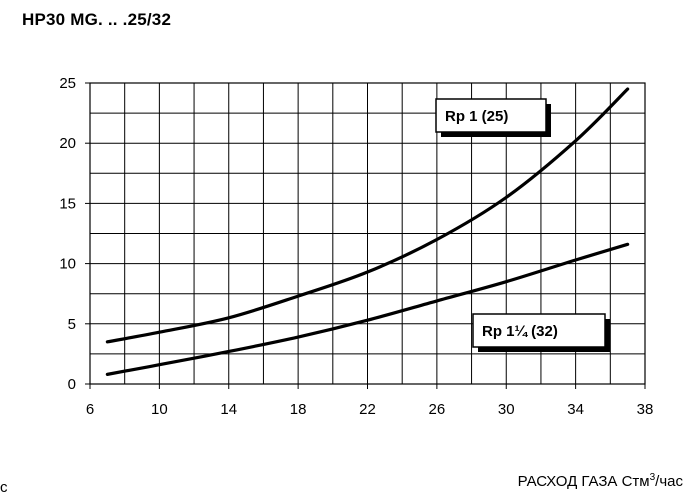 The image size is (699, 499). I want to click on x-tick-label: 34, so click(575, 409).